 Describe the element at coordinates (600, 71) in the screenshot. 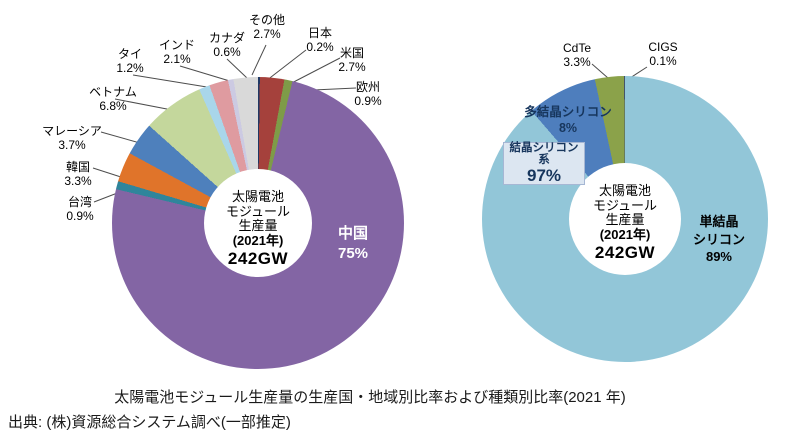

I see `leader-cdte` at that location.